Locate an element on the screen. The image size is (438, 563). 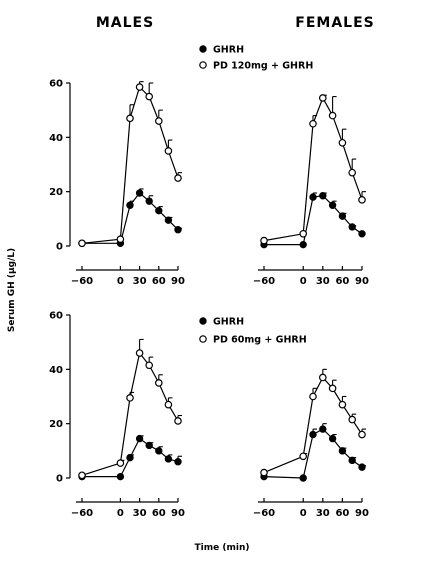
x-tick-label-females-pd120-60: 60 is located at coordinates (342, 281).